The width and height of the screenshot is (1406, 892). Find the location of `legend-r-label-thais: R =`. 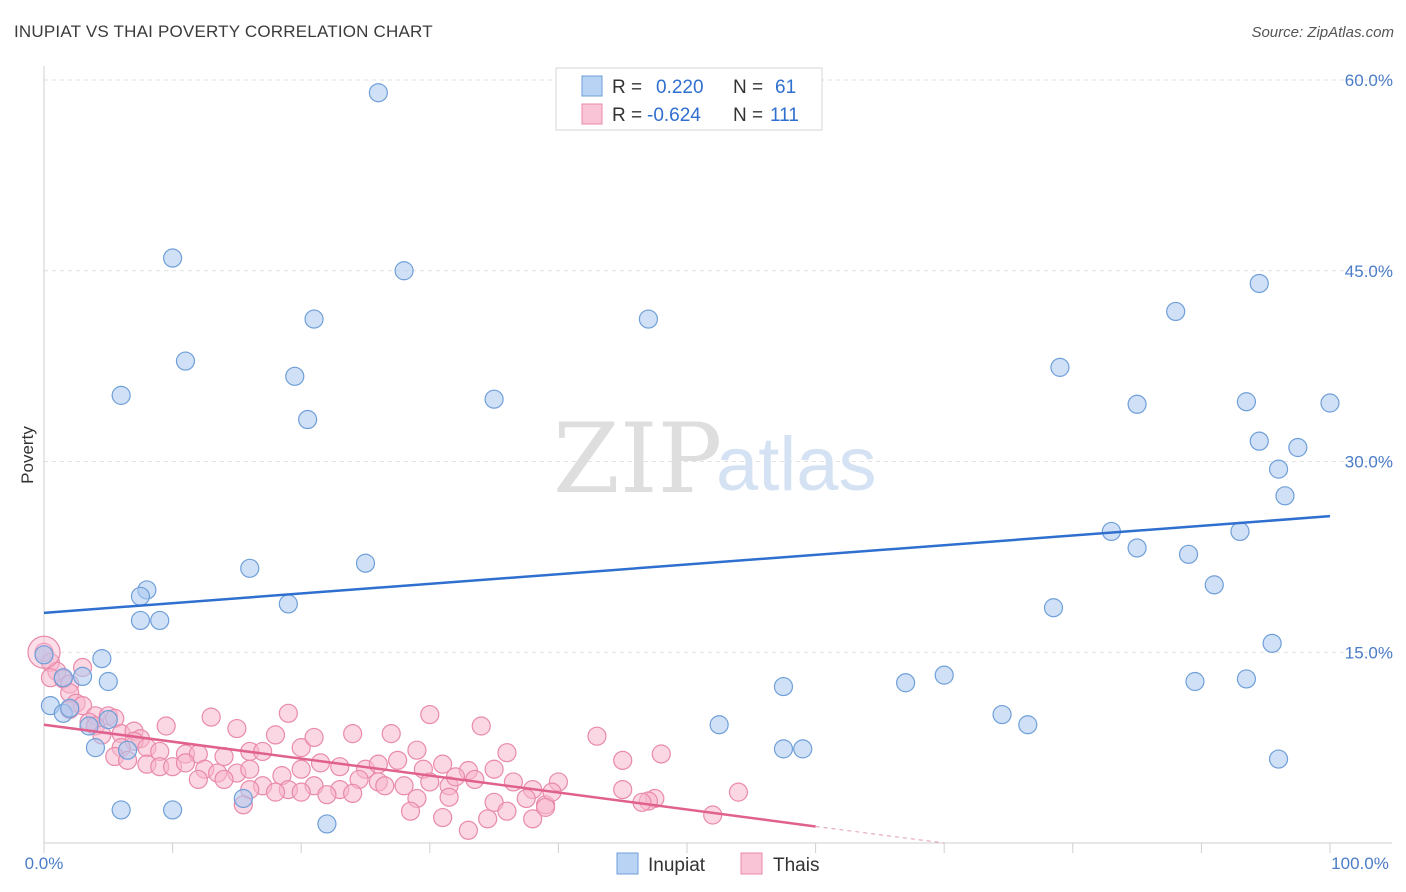

legend-r-label-thais: R = is located at coordinates (627, 115).